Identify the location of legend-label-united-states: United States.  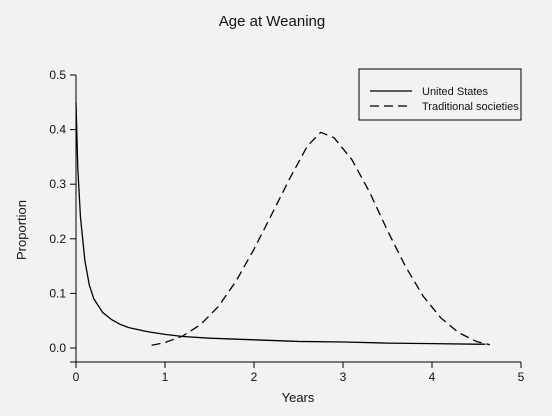
(455, 92).